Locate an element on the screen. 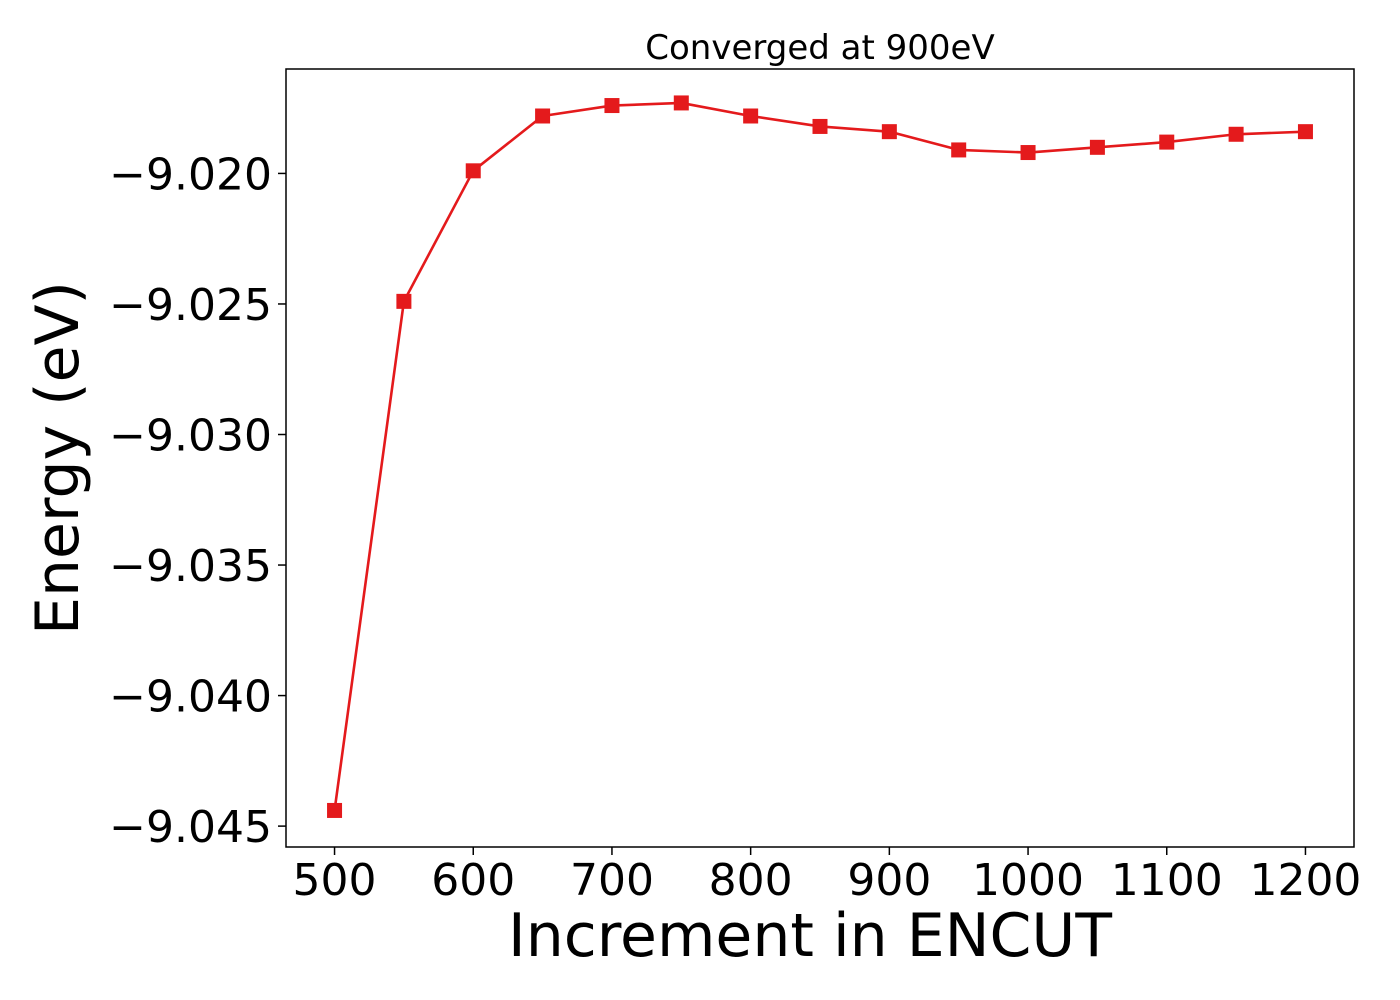 Image resolution: width=1400 pixels, height=1000 pixels. y-tick-label: −9.040 is located at coordinates (190, 697).